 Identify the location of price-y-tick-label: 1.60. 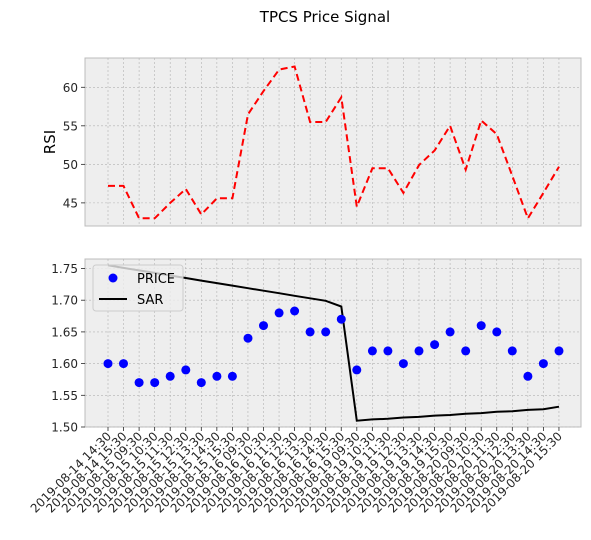
(64, 364).